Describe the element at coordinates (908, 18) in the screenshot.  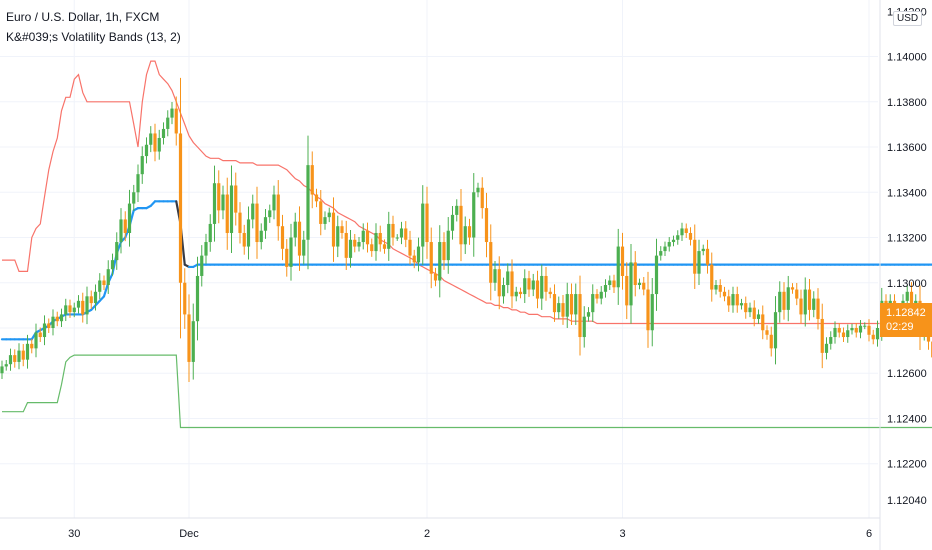
I see `currency-label: USD` at that location.